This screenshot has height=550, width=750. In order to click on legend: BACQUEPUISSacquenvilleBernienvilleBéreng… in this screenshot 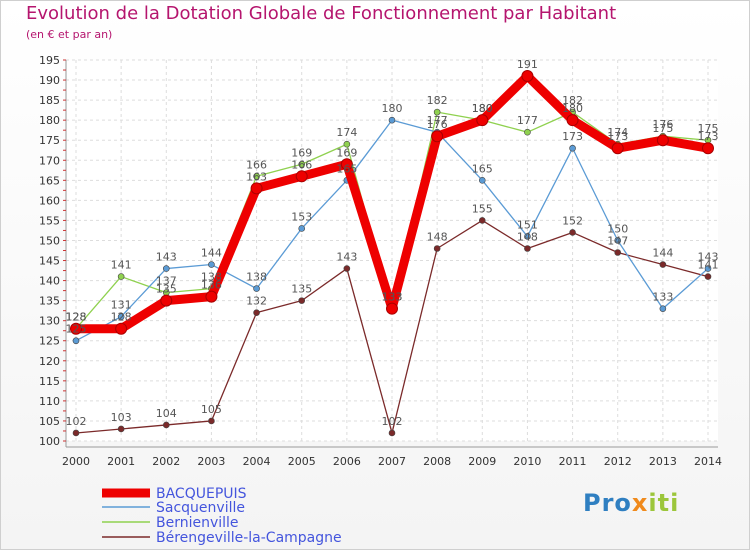, I will do `click(222, 516)`.